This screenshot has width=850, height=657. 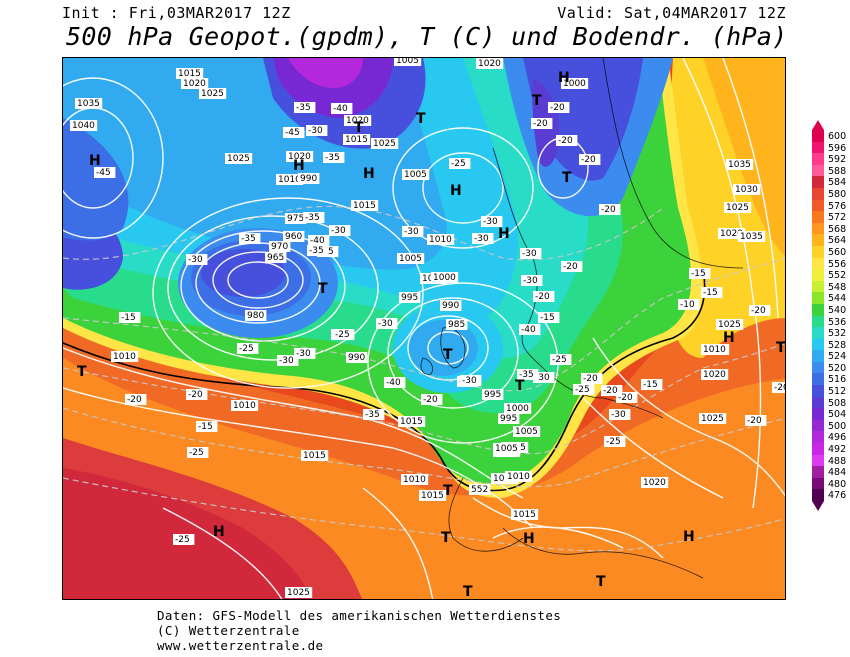 What do you see at coordinates (837, 160) in the screenshot?
I see `colorbar-label: 592` at bounding box center [837, 160].